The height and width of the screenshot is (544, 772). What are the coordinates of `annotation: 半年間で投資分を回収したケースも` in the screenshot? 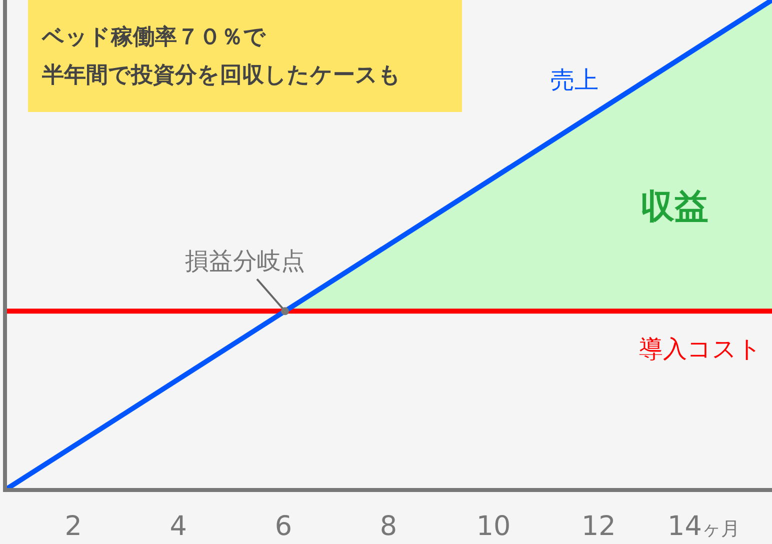 It's located at (221, 75).